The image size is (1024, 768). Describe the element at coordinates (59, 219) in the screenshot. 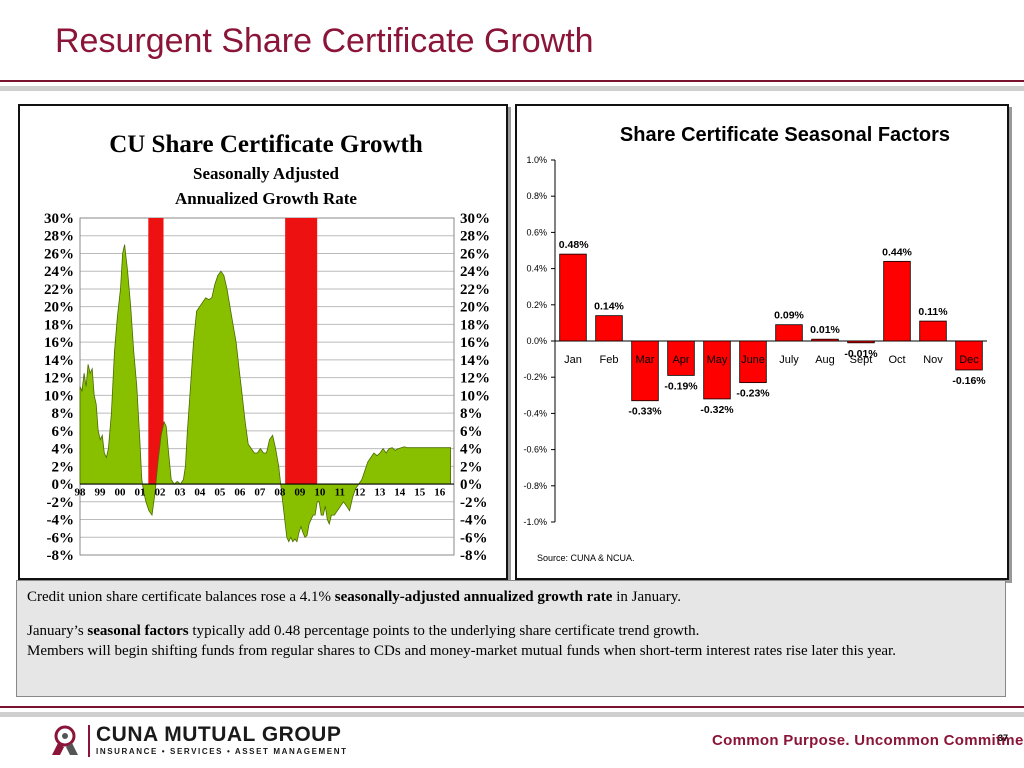

I see `growth-y-tick-left: 30%` at that location.